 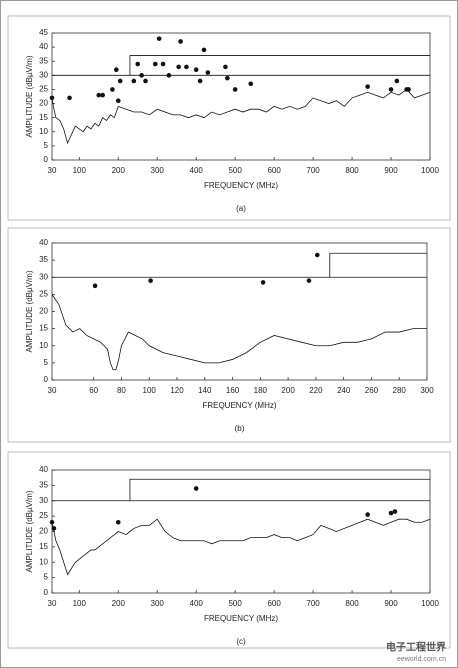 I want to click on x-tick-label: 700, so click(x=313, y=603).